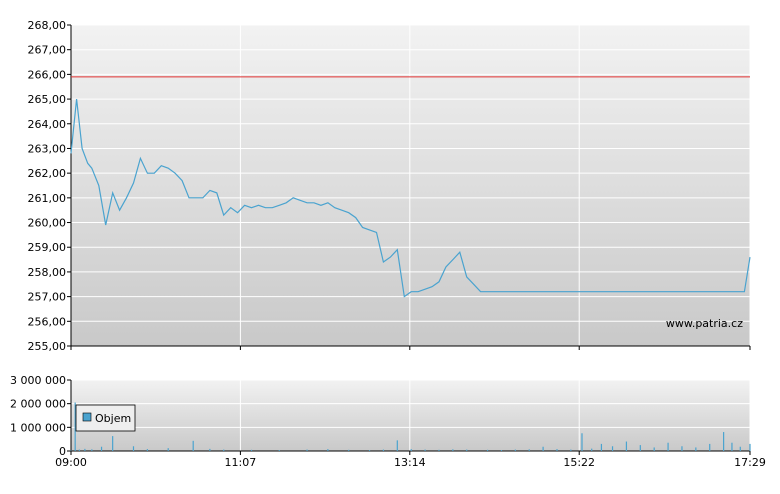  I want to click on price-tick-label: 265,00, so click(47, 99).